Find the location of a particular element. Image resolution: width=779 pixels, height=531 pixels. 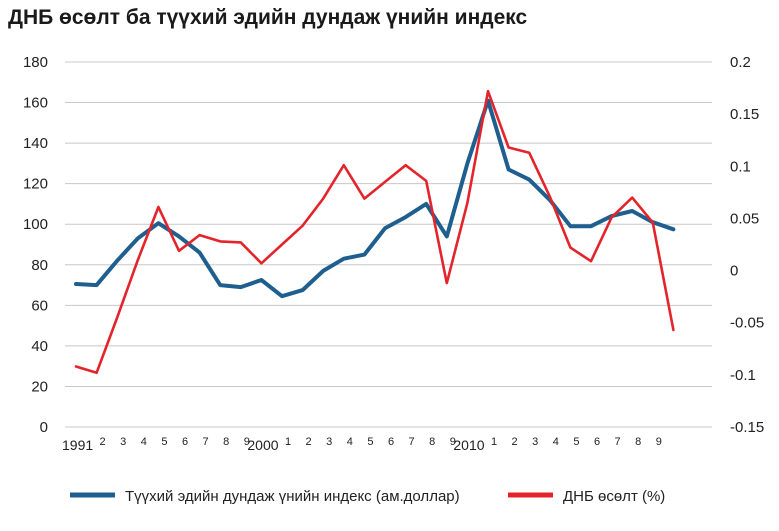

y-left-tick-label: 80 is located at coordinates (39, 265).